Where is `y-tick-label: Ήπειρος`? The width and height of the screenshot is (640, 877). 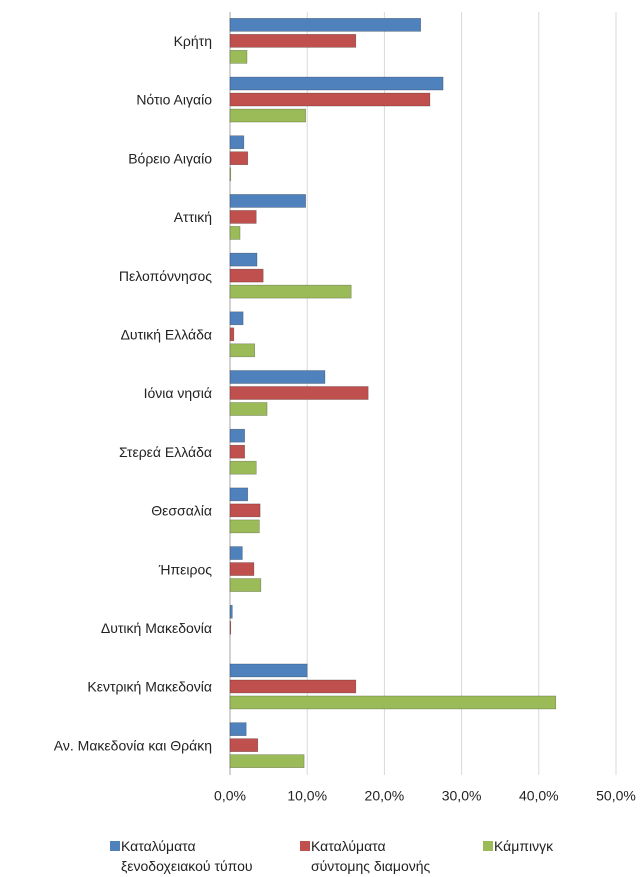 y-tick-label: Ήπειρος is located at coordinates (185, 569).